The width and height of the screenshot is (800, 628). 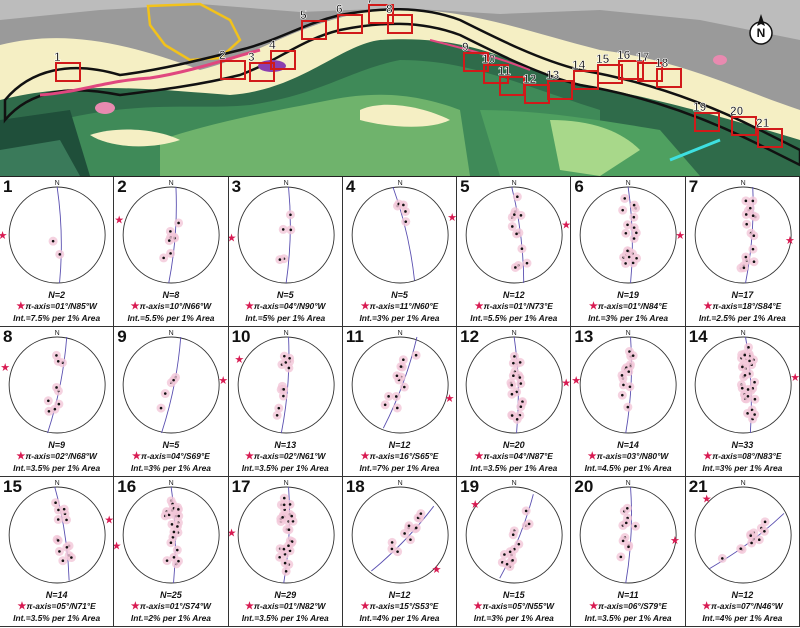 What do you see at coordinates (518, 306) in the screenshot?
I see `pi-axis-value: π-axis=01°/N73°E` at bounding box center [518, 306].